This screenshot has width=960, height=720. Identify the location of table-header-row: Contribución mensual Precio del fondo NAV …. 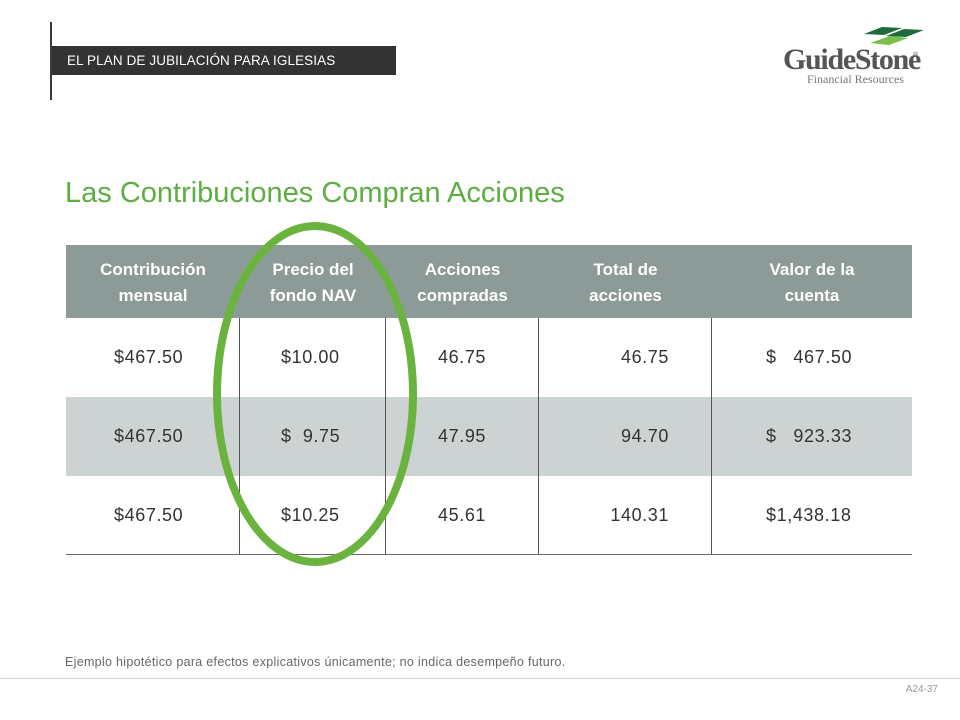
(489, 281).